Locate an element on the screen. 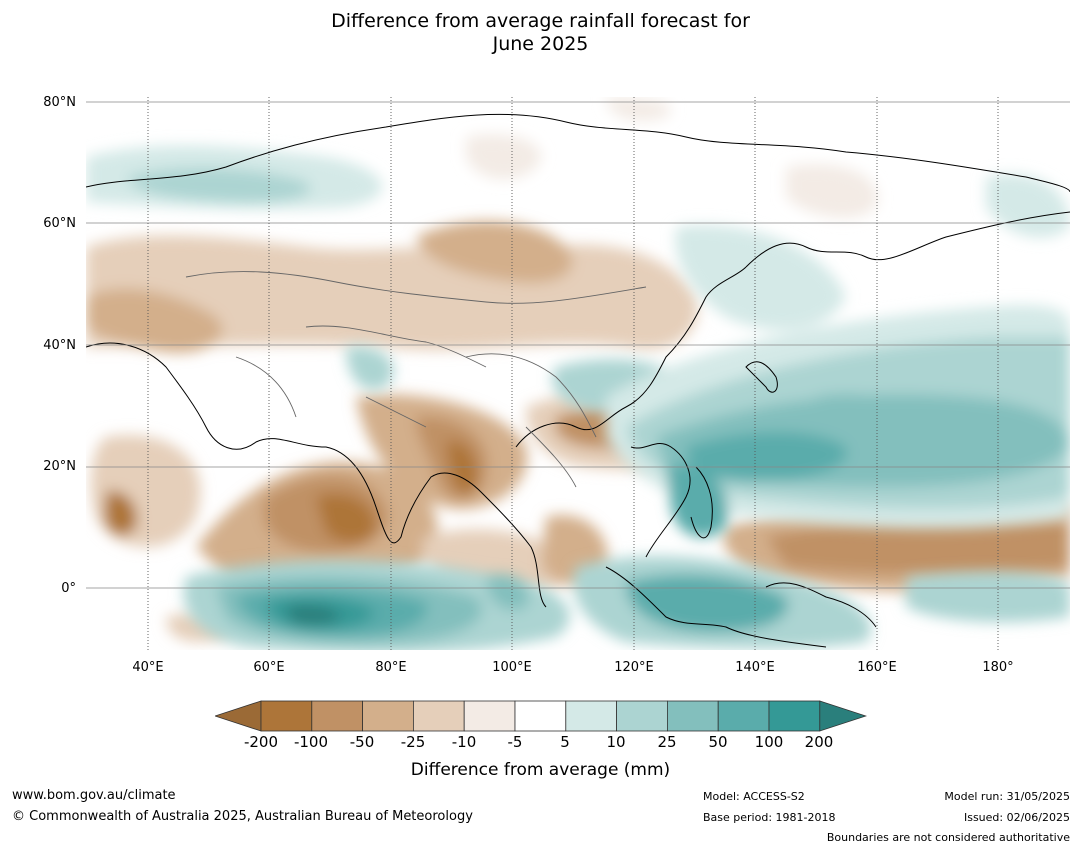 Image resolution: width=1081 pixels, height=850 pixels. colorbar-tick: 50 is located at coordinates (718, 742).